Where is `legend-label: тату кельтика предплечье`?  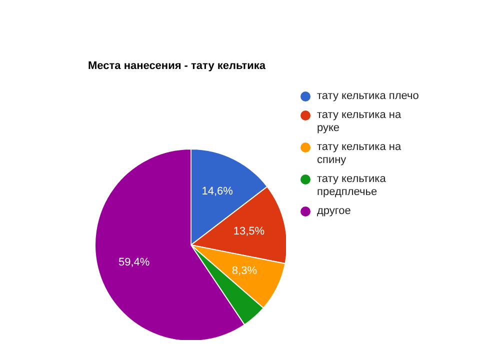 legend-label: тату кельтика предплечье is located at coordinates (352, 186).